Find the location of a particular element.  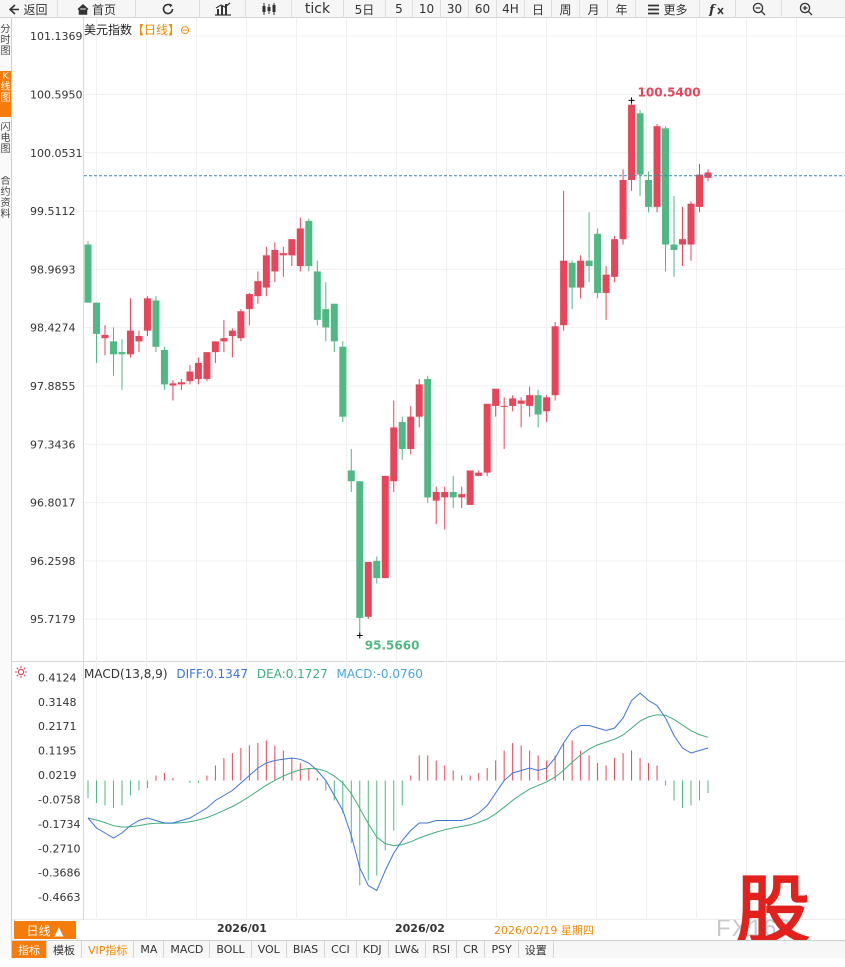

macd-title: MACD(13,8,9) is located at coordinates (126, 674).